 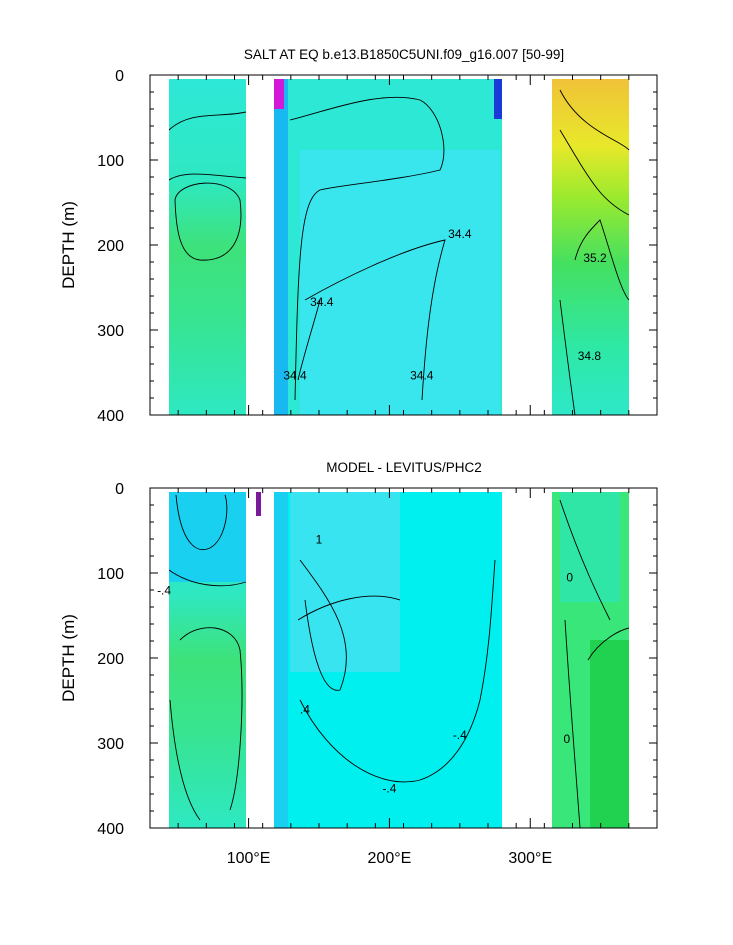 I want to click on contour-label: 35.2, so click(x=595, y=258).